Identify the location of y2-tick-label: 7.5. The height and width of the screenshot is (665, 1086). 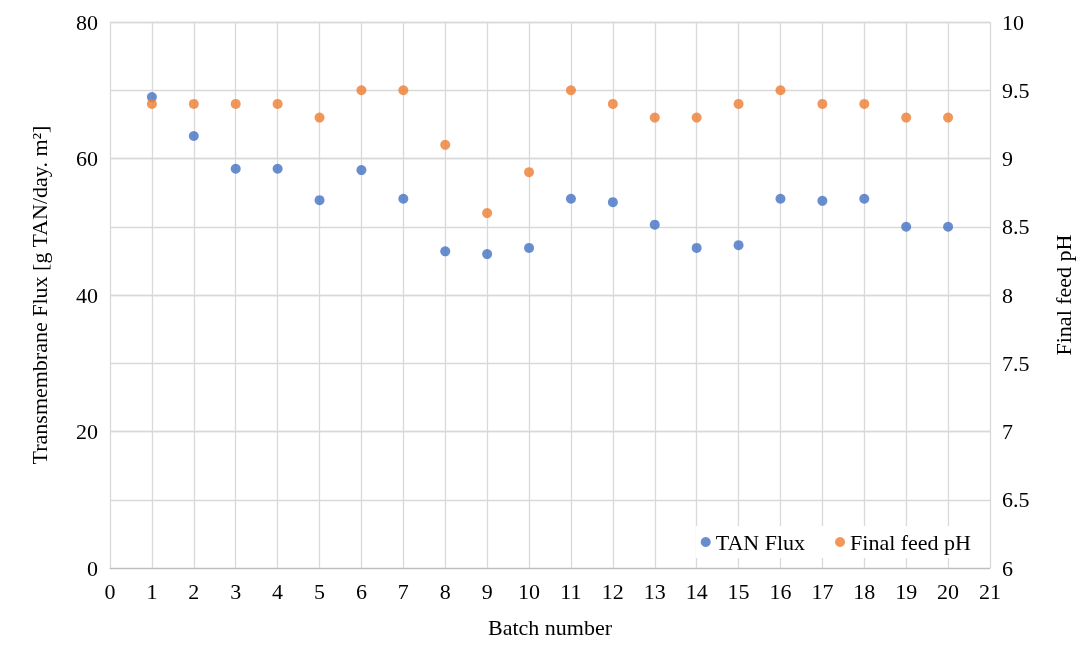
(1016, 363).